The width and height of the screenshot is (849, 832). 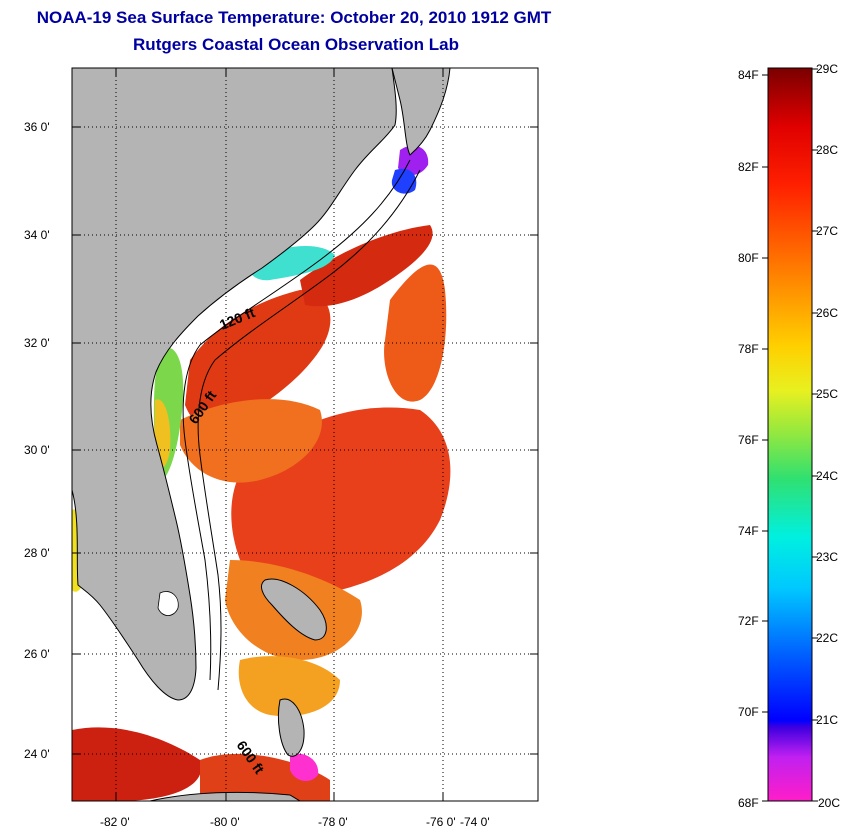 I want to click on land-cuba, so click(x=225, y=796).